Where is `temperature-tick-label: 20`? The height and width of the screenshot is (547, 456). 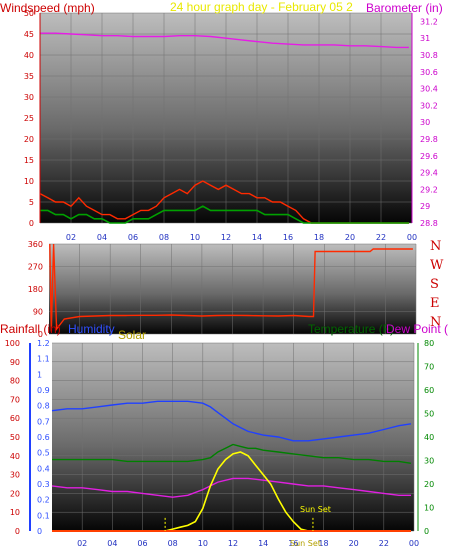 temperature-tick-label: 20 is located at coordinates (429, 484).